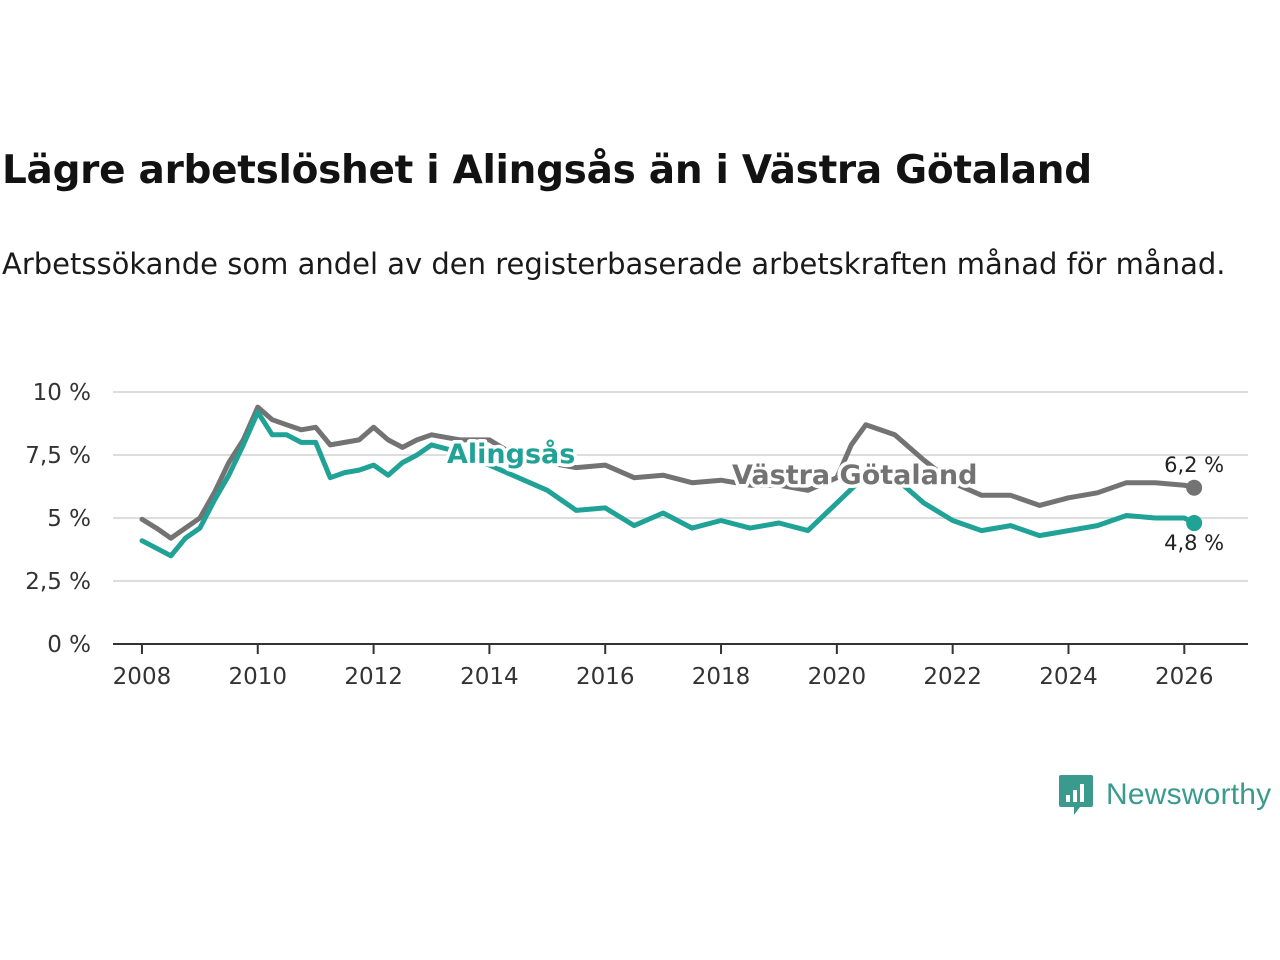 The image size is (1280, 960). What do you see at coordinates (1189, 794) in the screenshot?
I see `brand-name: Newsworthy` at bounding box center [1189, 794].